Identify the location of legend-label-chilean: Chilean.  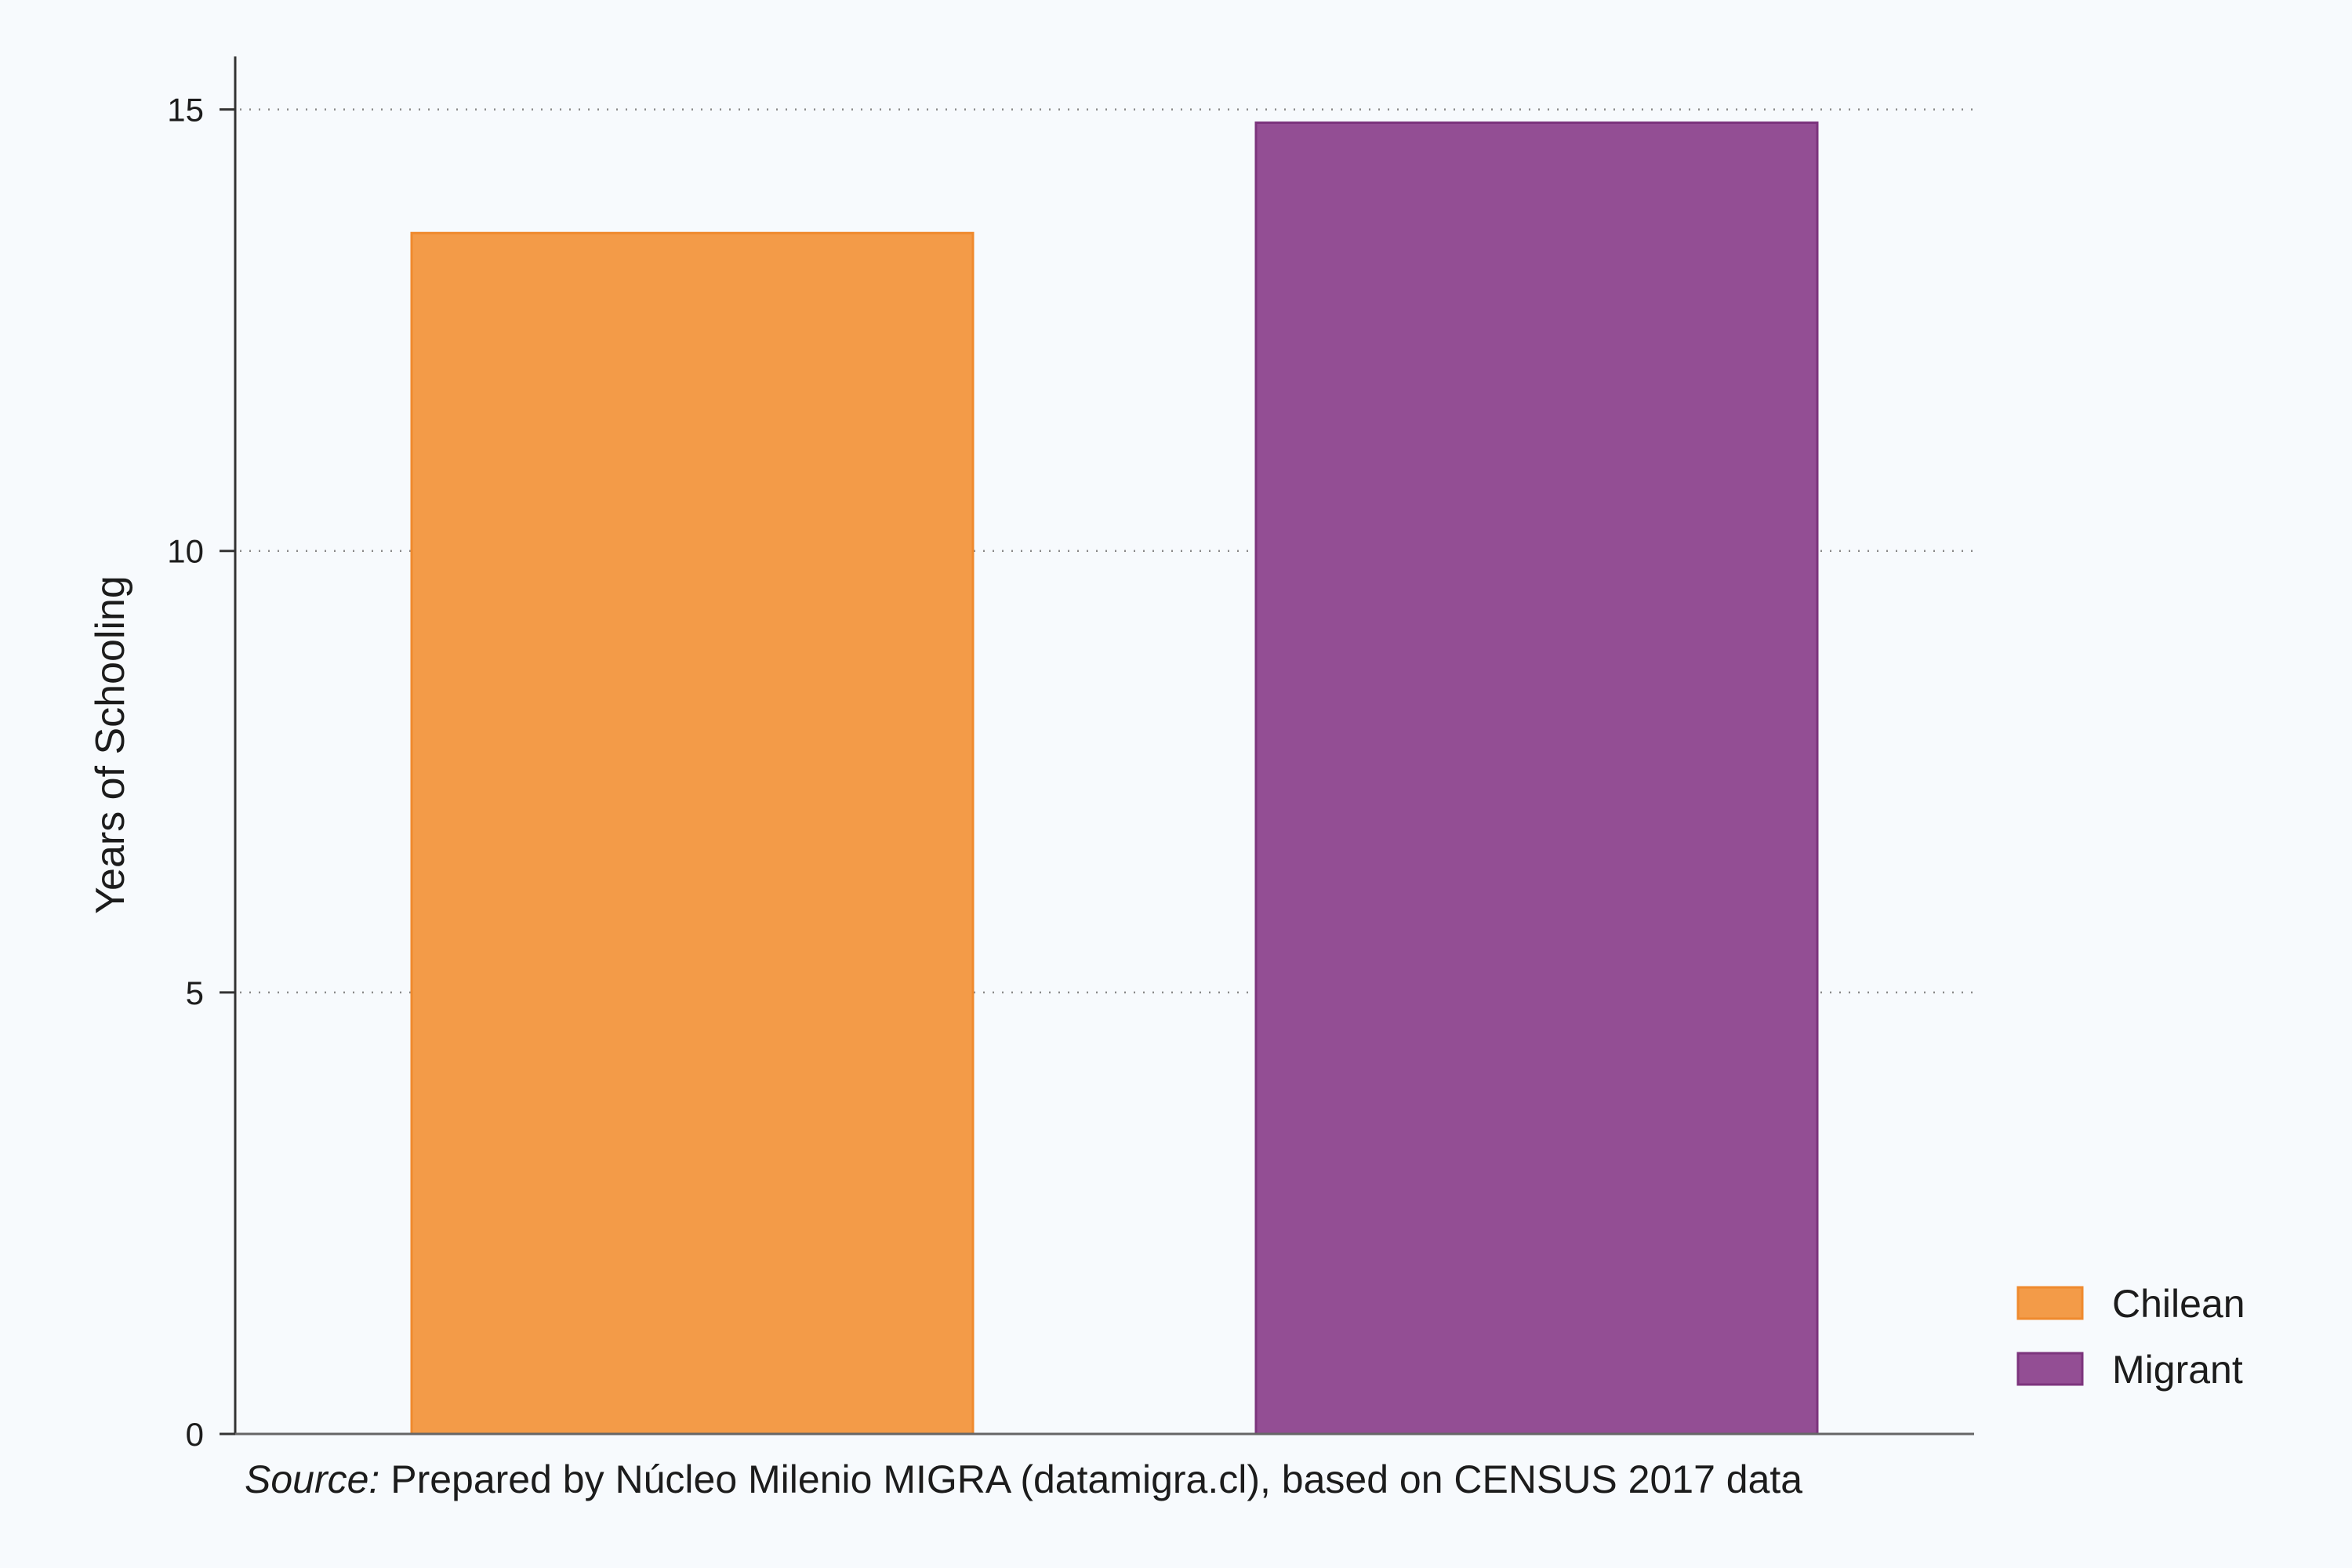
(2178, 1304).